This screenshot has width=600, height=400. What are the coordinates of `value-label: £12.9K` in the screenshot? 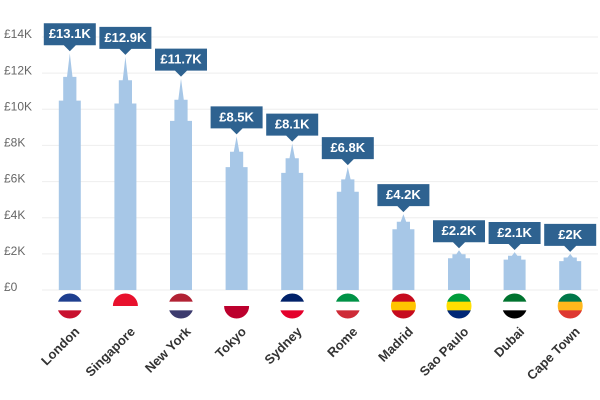 It's located at (125, 37).